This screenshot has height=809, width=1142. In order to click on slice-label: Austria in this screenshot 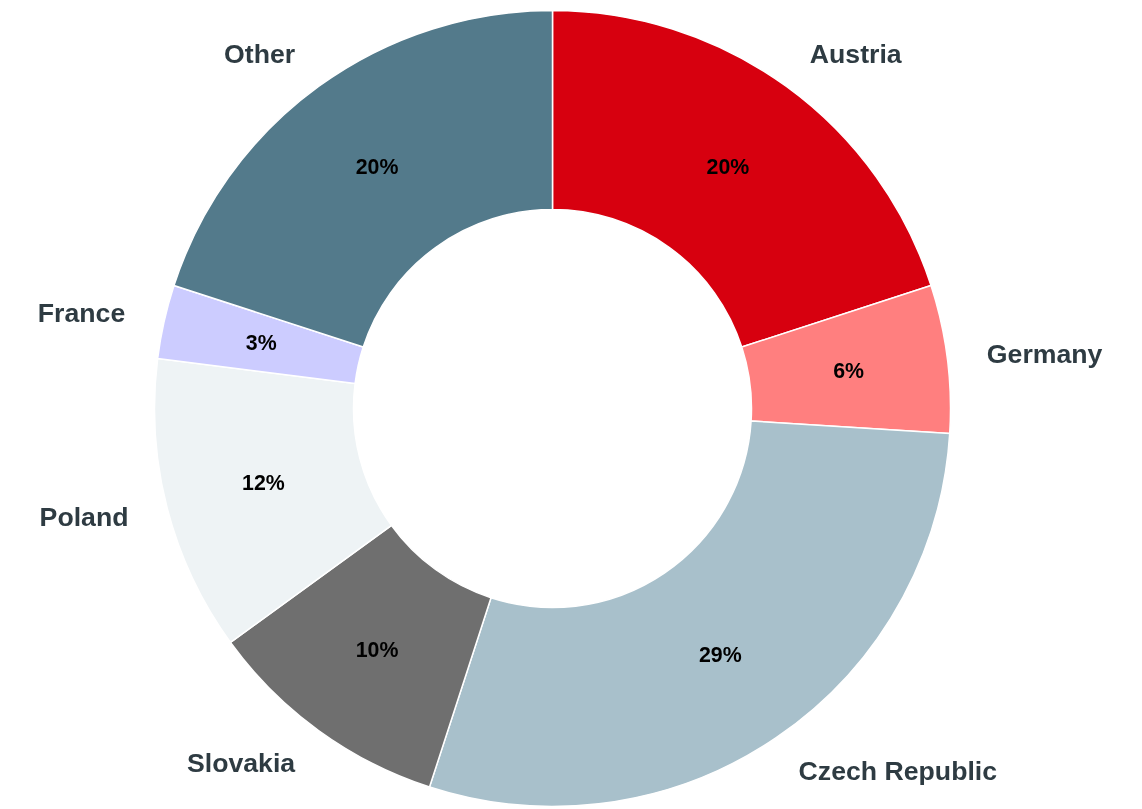, I will do `click(855, 54)`.